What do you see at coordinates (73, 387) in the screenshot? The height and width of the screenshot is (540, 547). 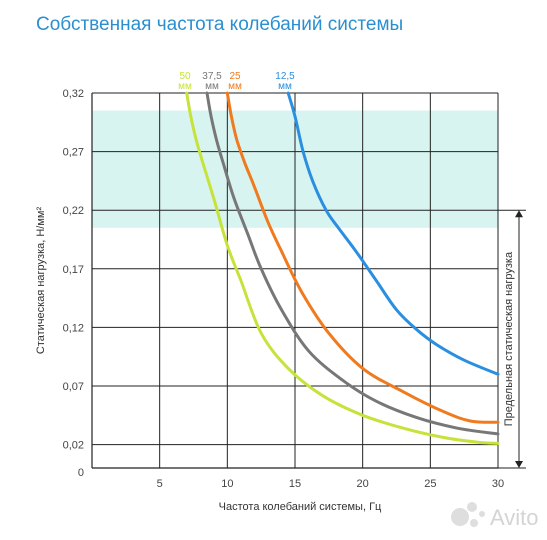 I see `y-tick-label: 0,07` at bounding box center [73, 387].